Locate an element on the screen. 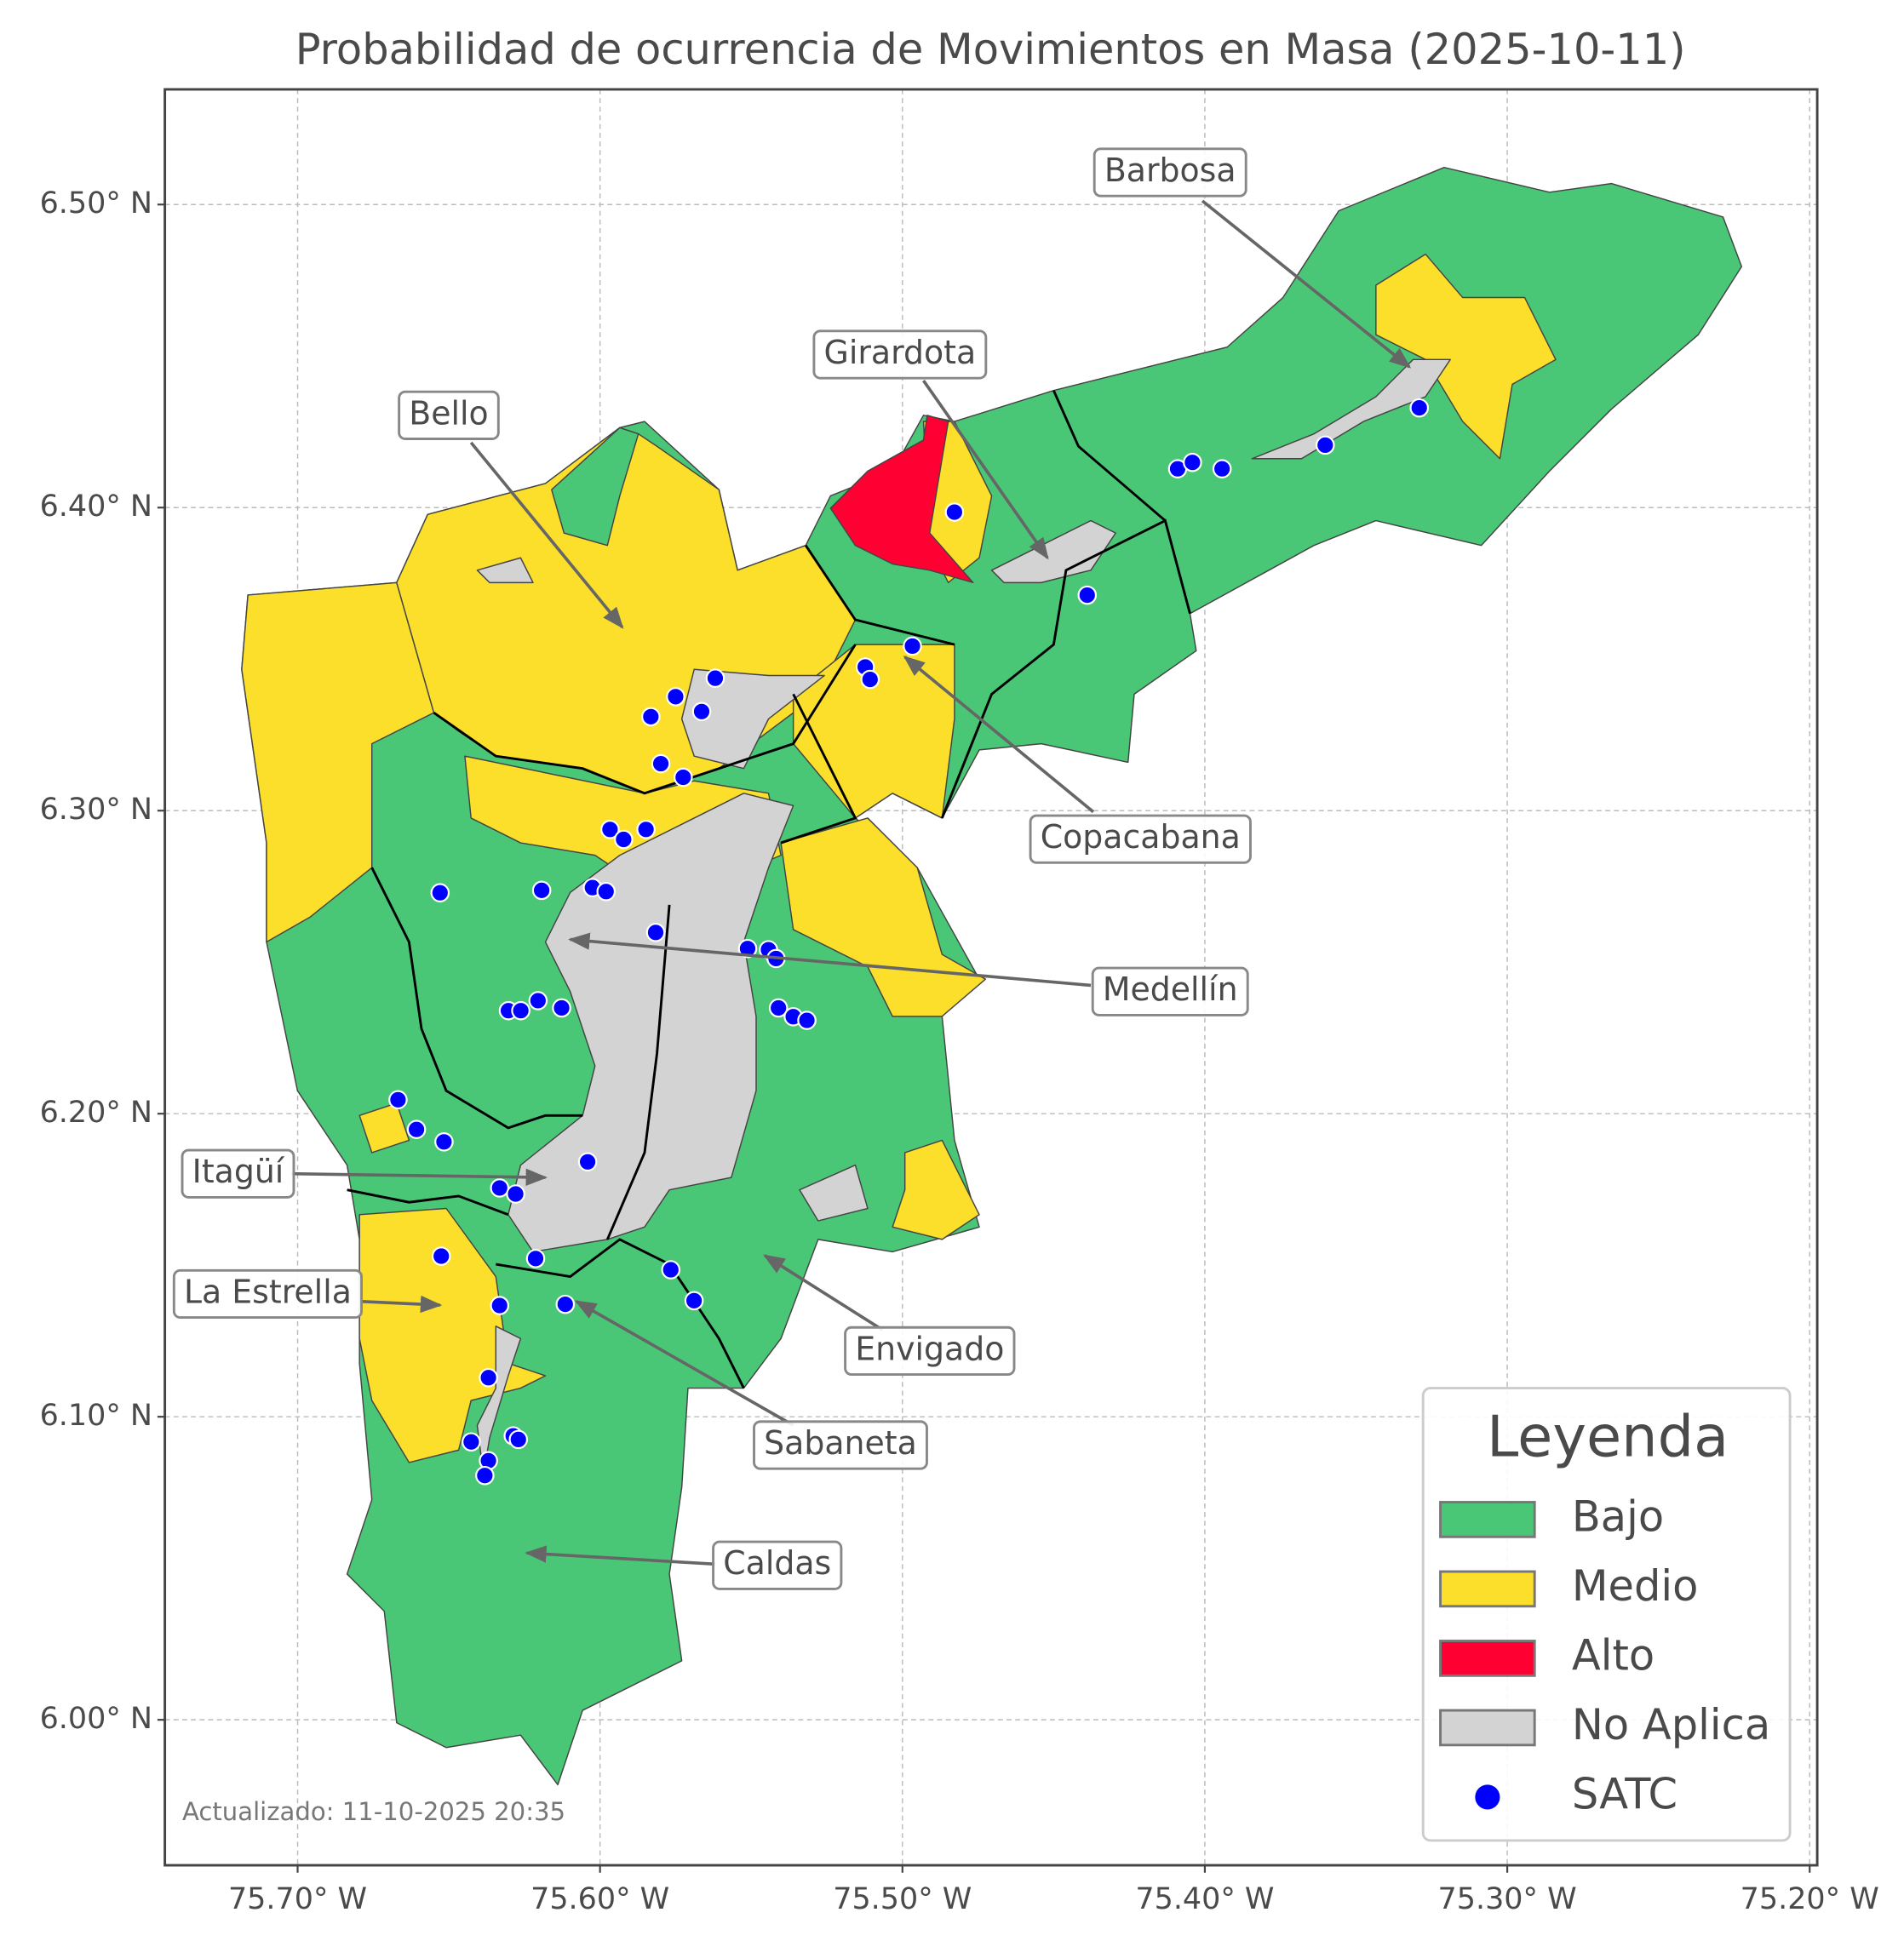 The width and height of the screenshot is (1904, 1941). annotation-label: Caldas is located at coordinates (777, 1563).